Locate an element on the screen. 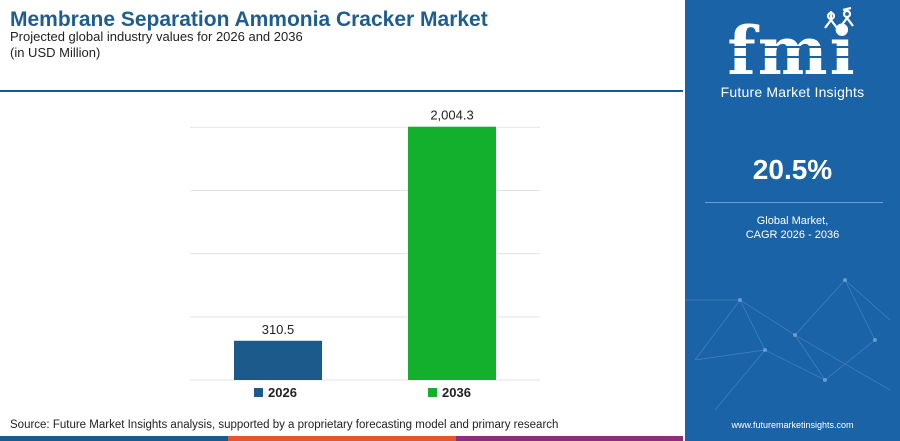  bar-2026 is located at coordinates (278, 360).